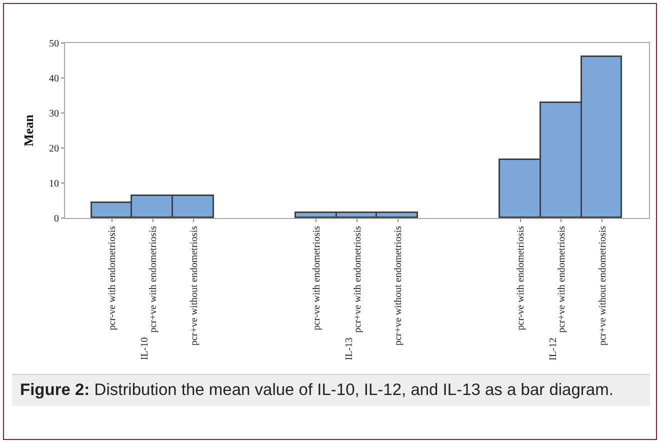 This screenshot has height=443, width=660. Describe the element at coordinates (145, 348) in the screenshot. I see `text: IL-10` at that location.